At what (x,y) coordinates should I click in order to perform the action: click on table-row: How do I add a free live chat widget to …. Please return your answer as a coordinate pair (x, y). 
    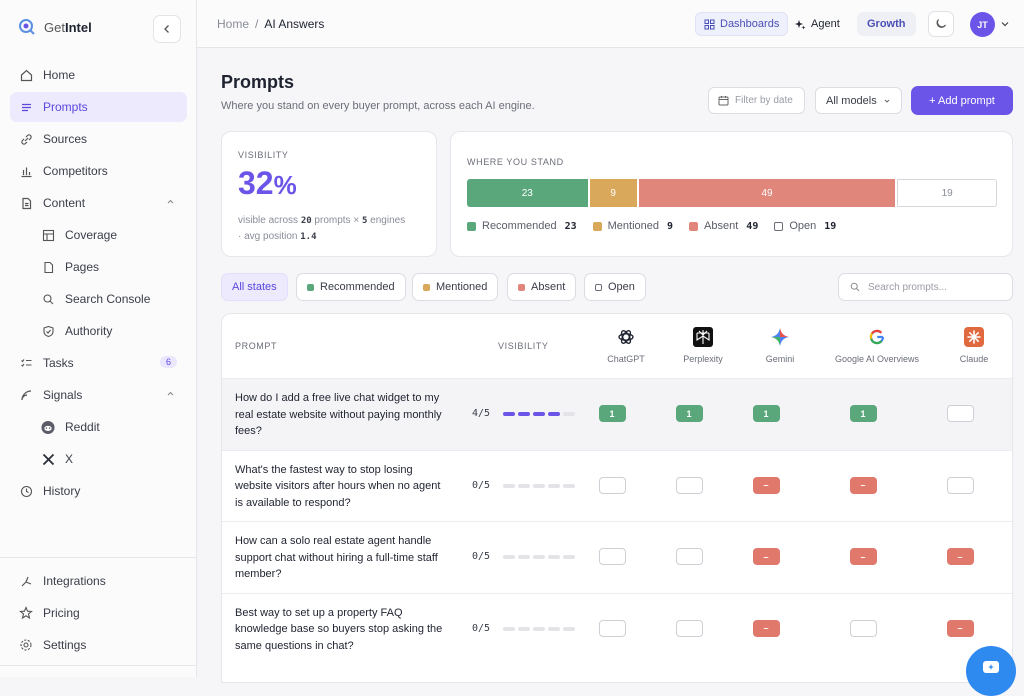
    Looking at the image, I should click on (617, 414).